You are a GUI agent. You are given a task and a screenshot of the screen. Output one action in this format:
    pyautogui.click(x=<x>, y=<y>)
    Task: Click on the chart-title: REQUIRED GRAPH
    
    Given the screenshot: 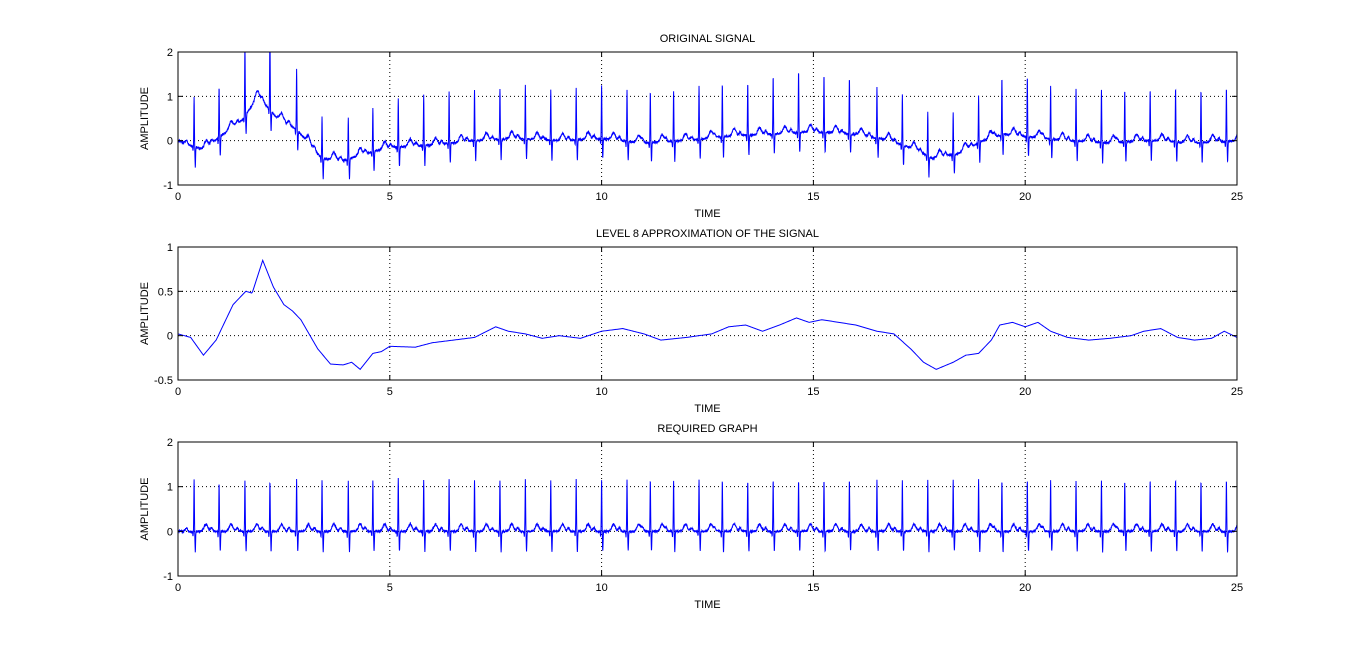 What is the action you would take?
    pyautogui.click(x=707, y=429)
    